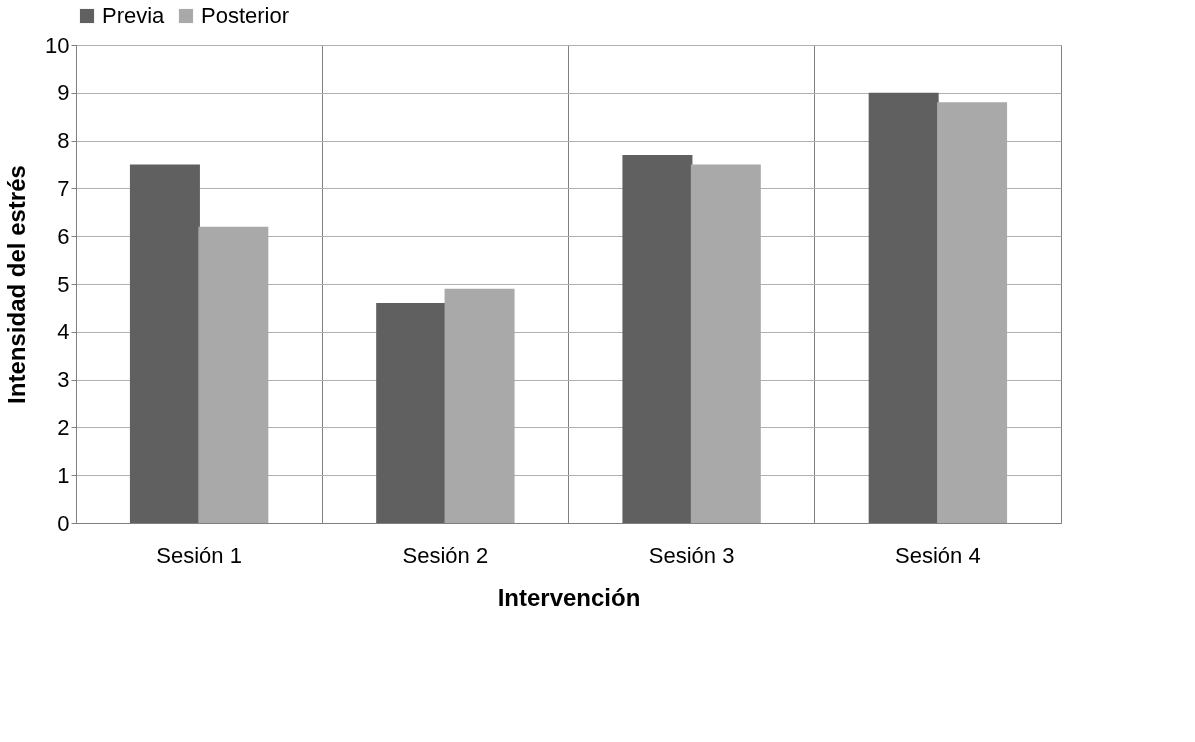  I want to click on y-tick-label: 3, so click(63, 380).